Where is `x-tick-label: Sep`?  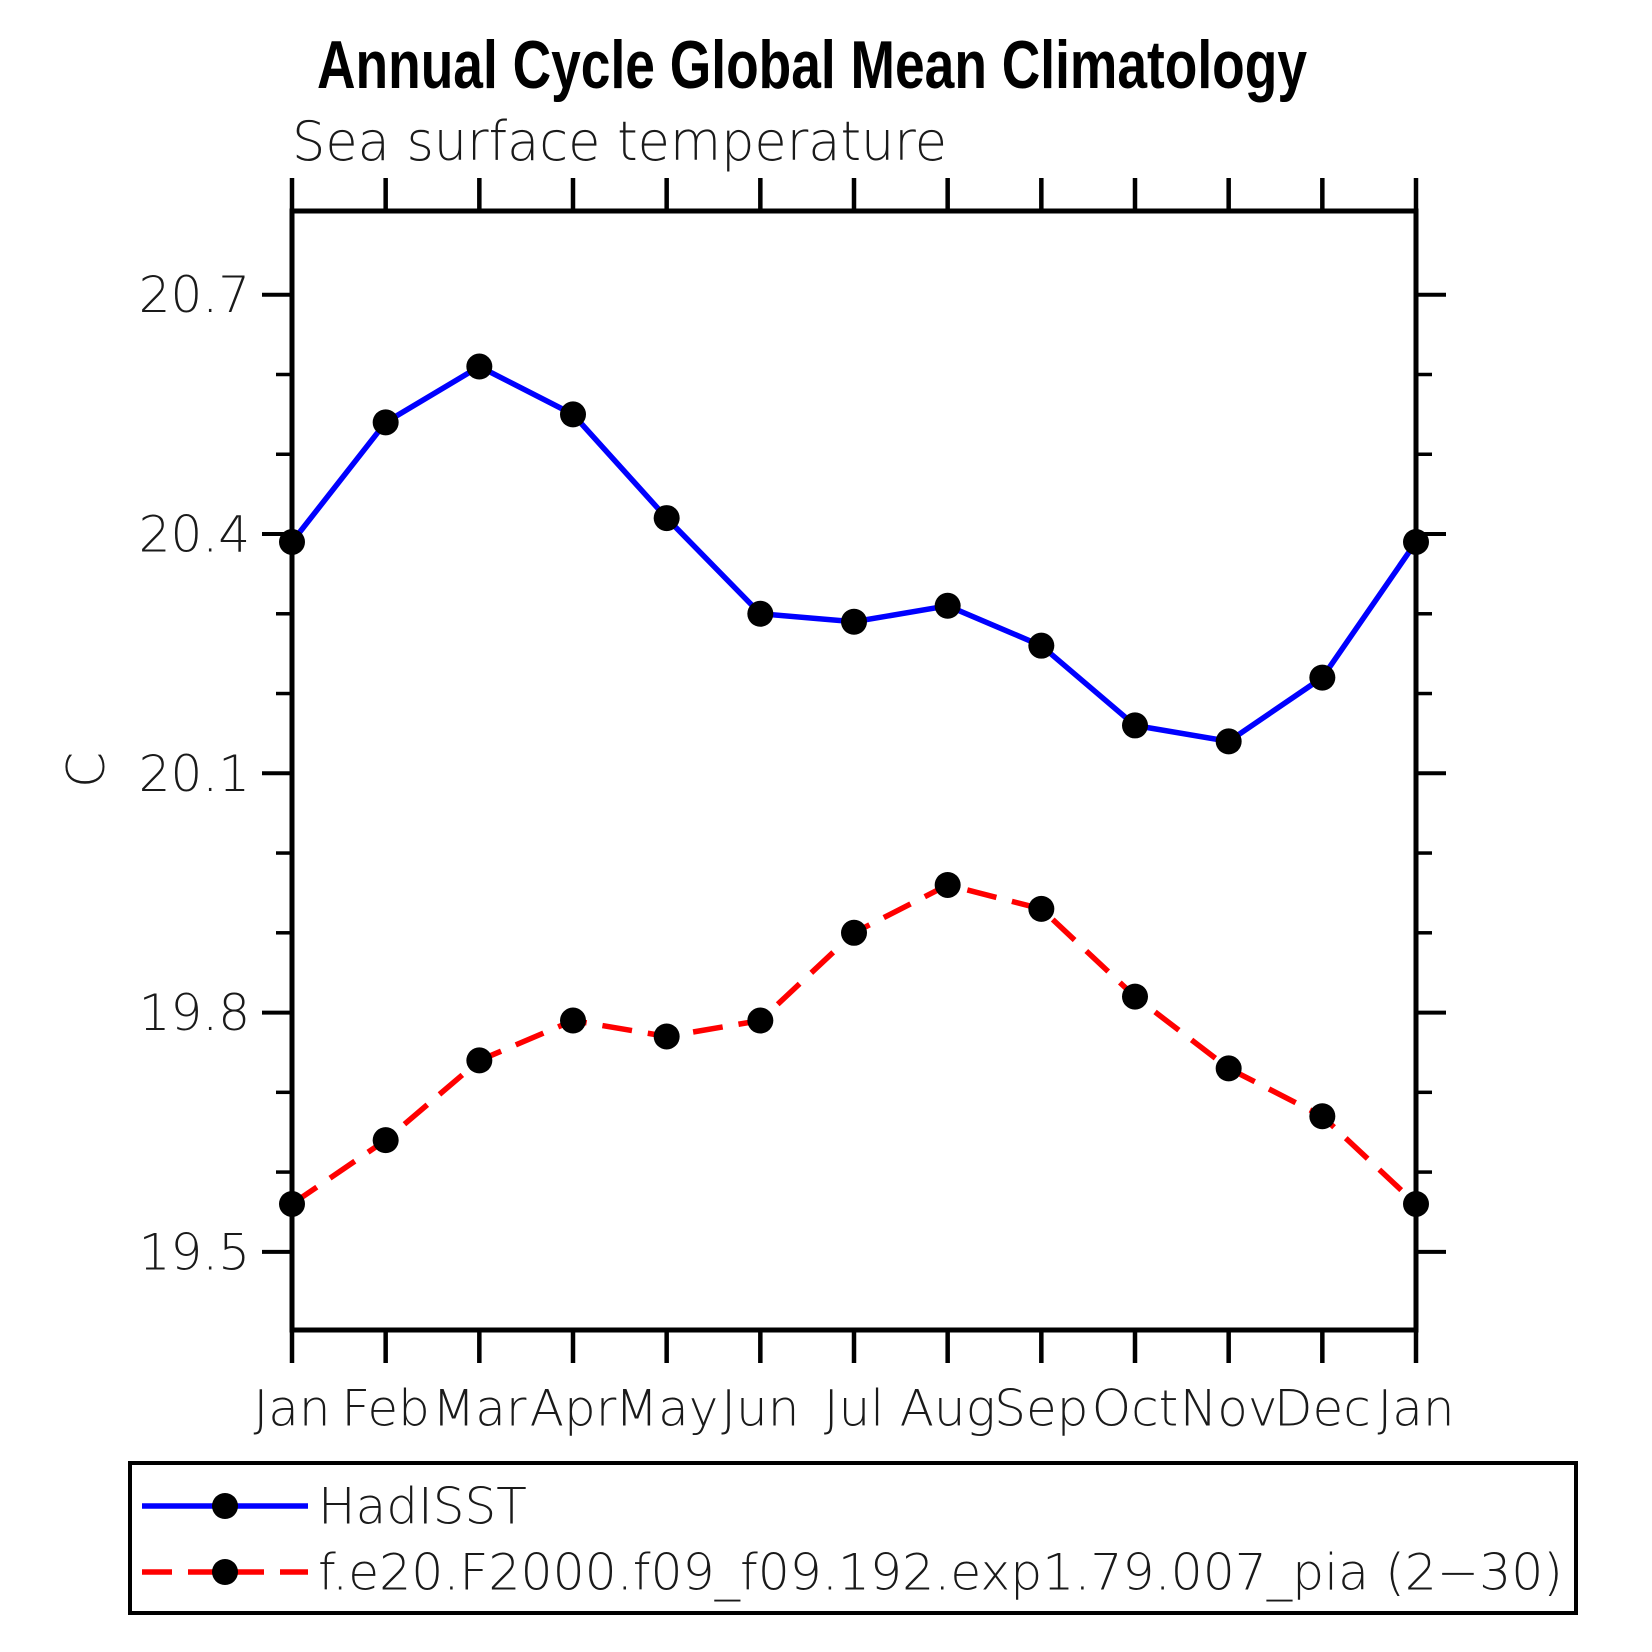 x-tick-label: Sep is located at coordinates (1041, 1409).